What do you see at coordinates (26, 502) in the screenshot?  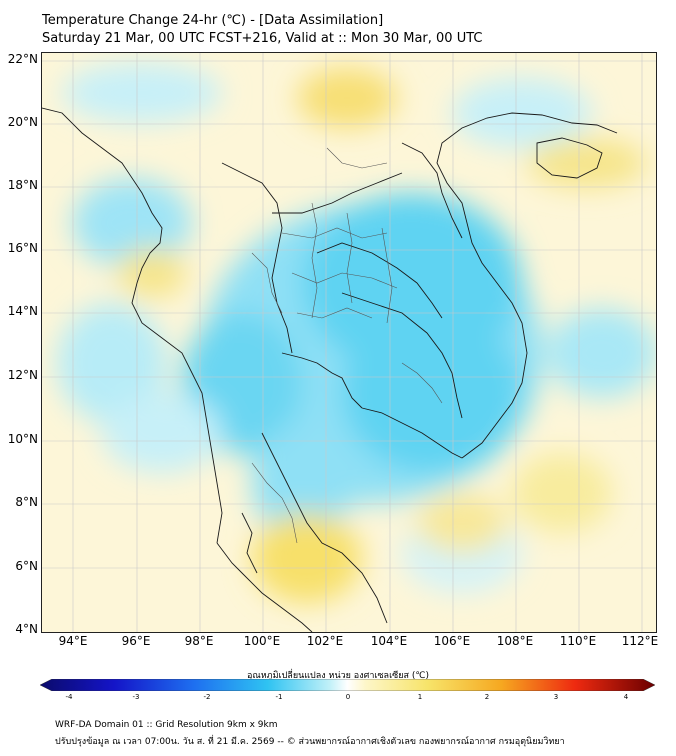 I see `lat-label-8: 8°N` at bounding box center [26, 502].